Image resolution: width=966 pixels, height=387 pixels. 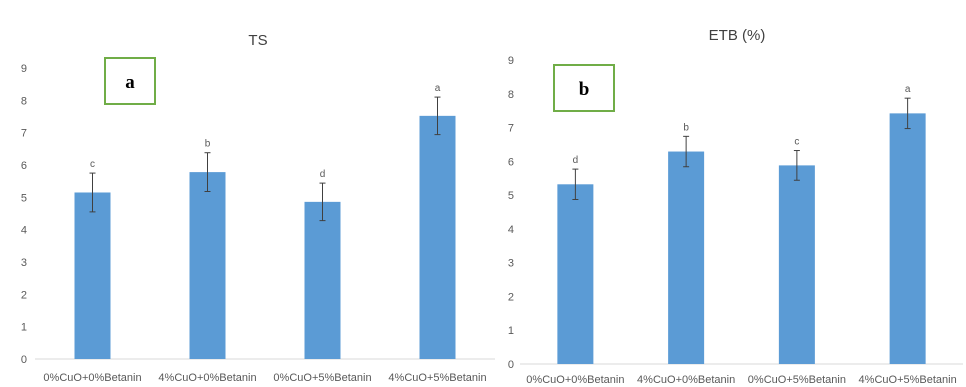 I want to click on panel-label: b, so click(x=584, y=89).